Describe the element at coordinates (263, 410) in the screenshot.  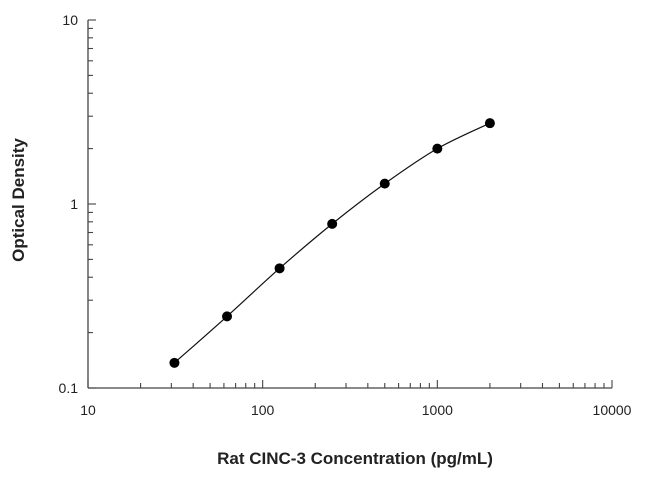
I see `x-tick-label: 100` at that location.